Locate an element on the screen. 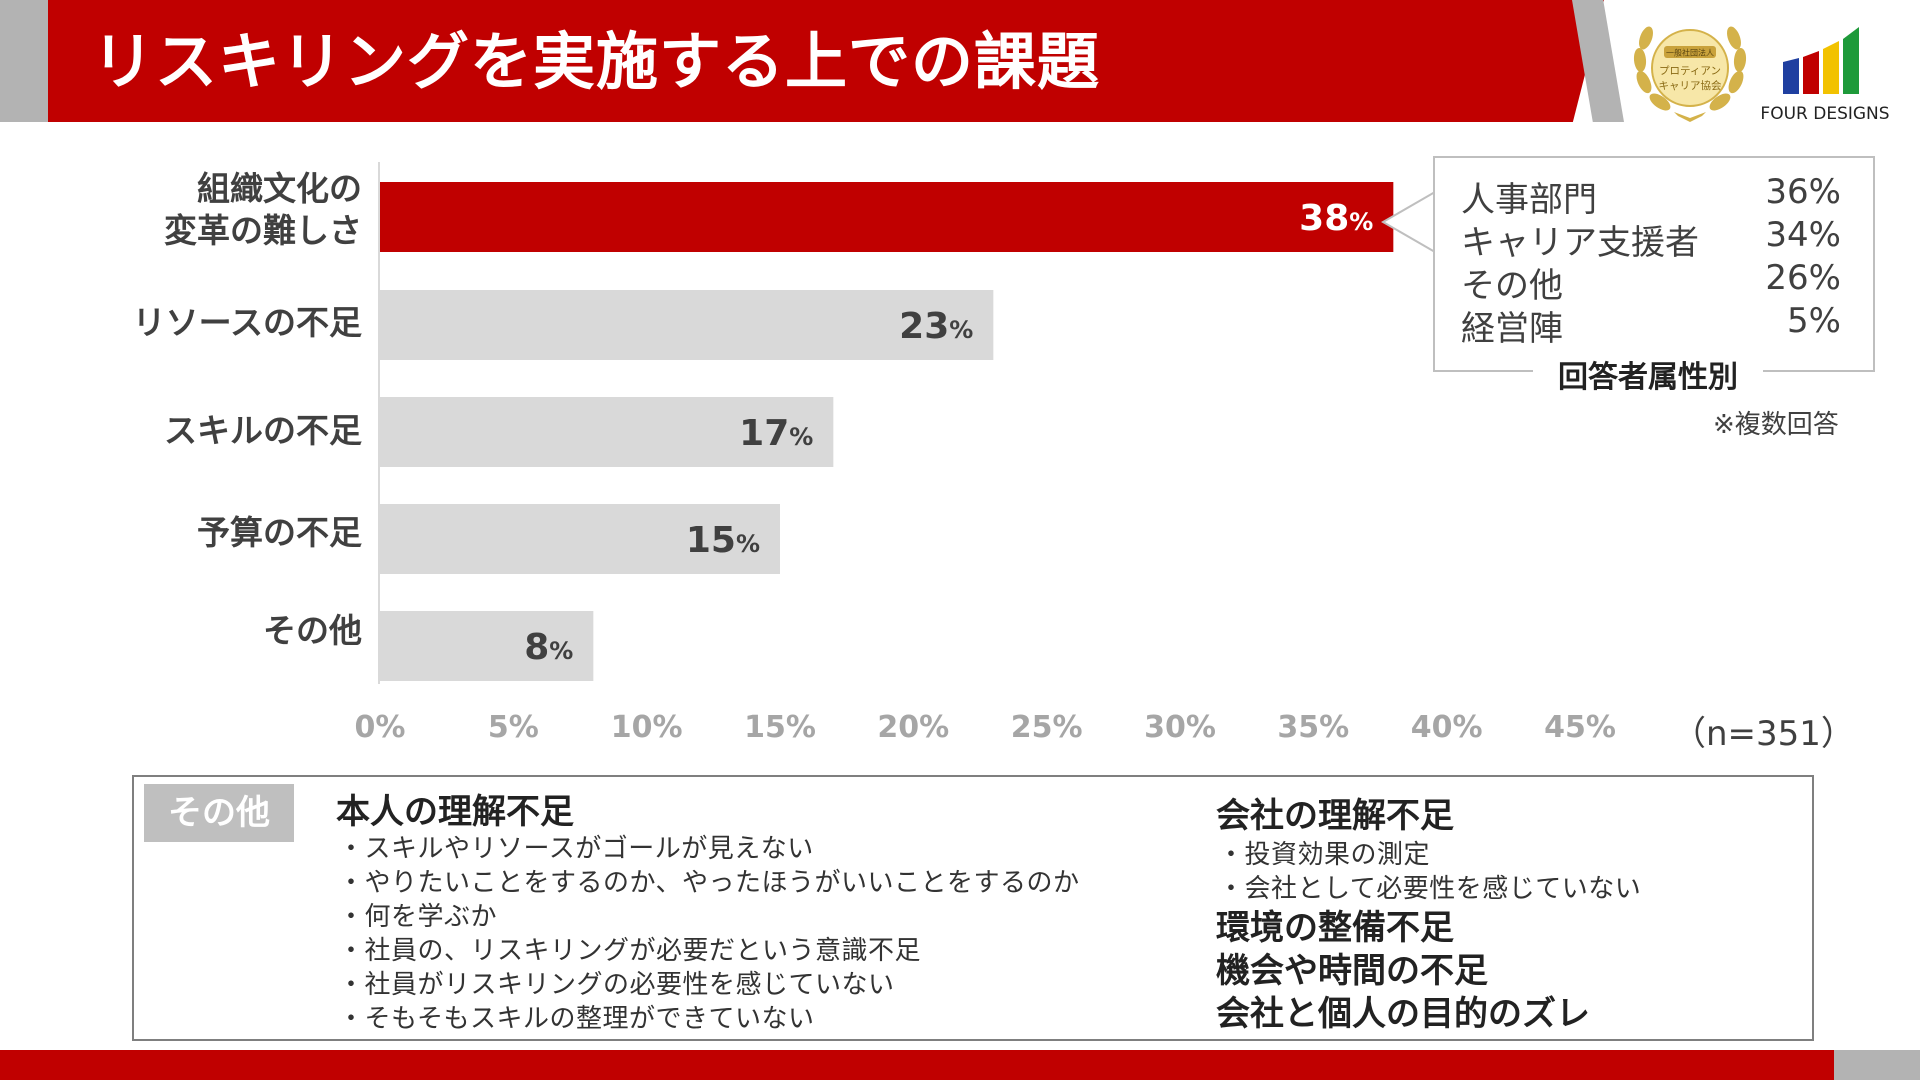  category-label-4: 予算の不足 is located at coordinates (279, 532).